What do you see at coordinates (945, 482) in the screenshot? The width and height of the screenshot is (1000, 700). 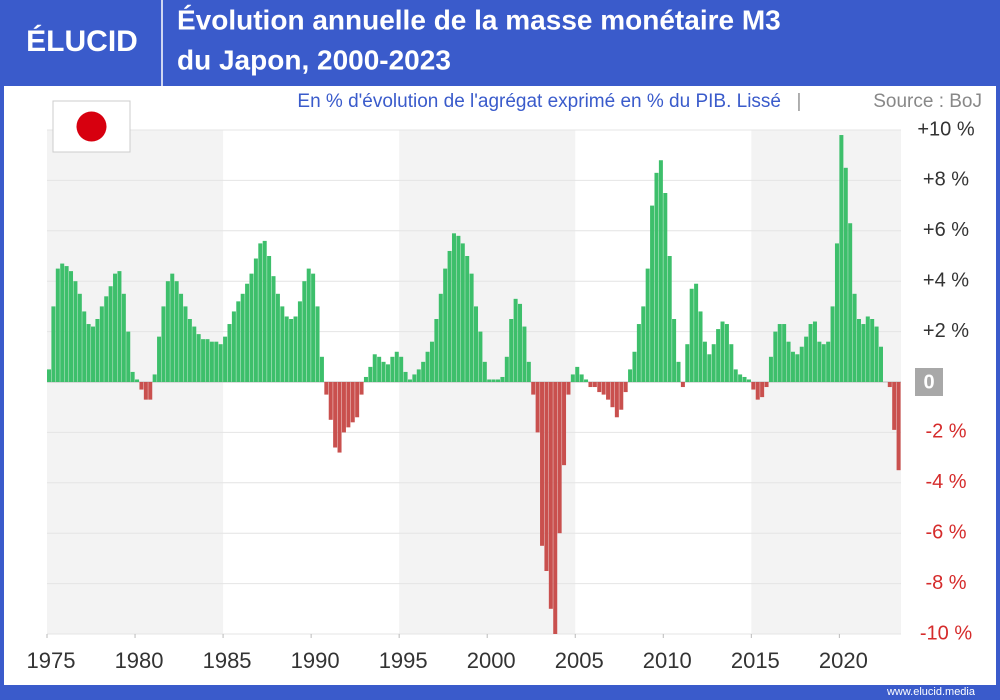 I see `y-tick-label: -4 %` at bounding box center [945, 482].